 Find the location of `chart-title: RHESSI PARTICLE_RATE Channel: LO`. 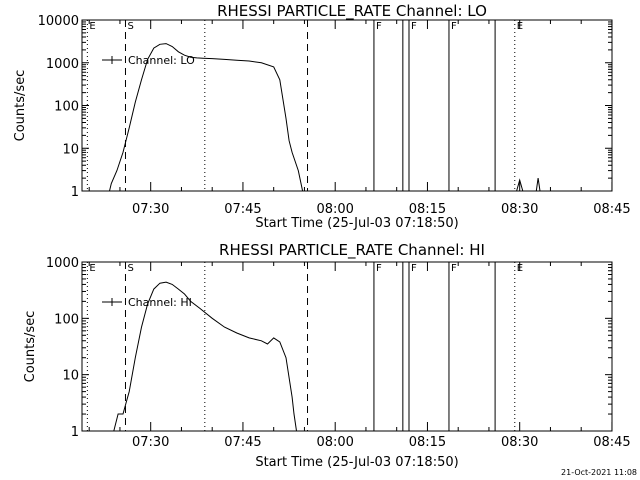

chart-title: RHESSI PARTICLE_RATE Channel: LO is located at coordinates (352, 11).